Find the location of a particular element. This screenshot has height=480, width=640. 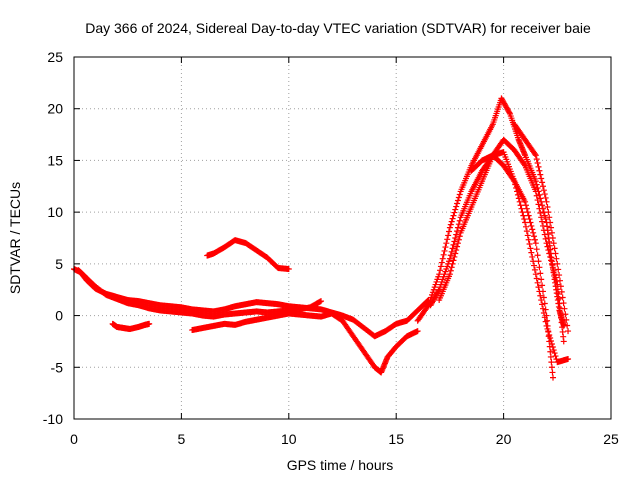

x-tick-label: 10 is located at coordinates (289, 439).